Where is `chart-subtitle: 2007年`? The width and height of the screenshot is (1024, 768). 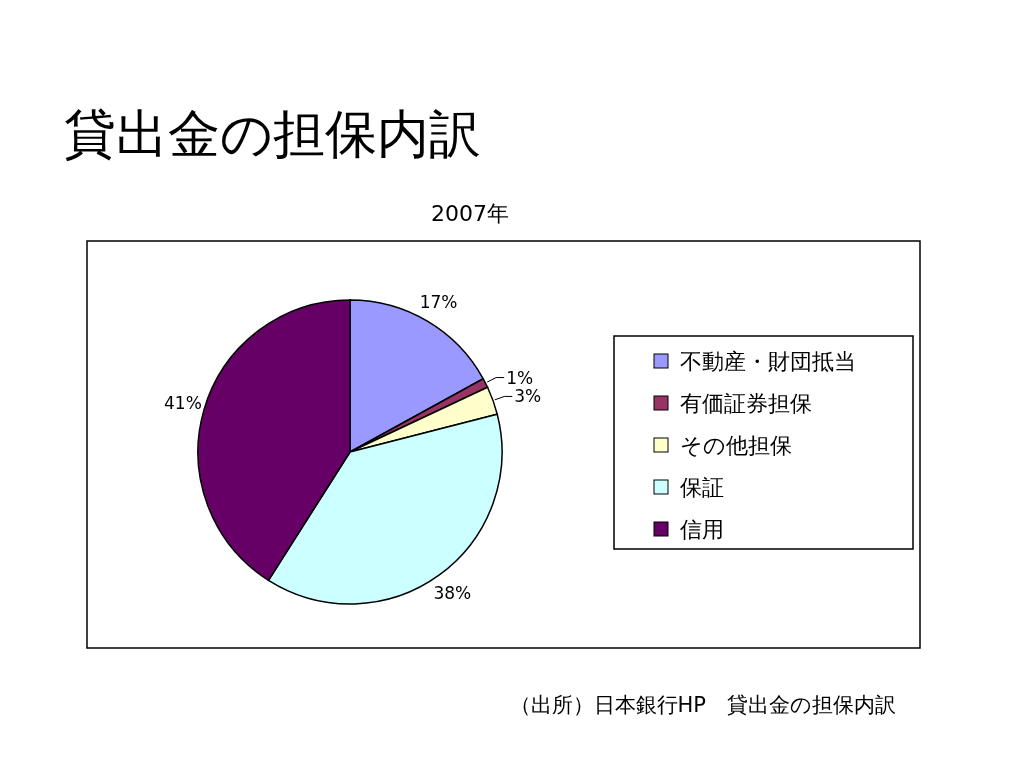 chart-subtitle: 2007年 is located at coordinates (470, 213).